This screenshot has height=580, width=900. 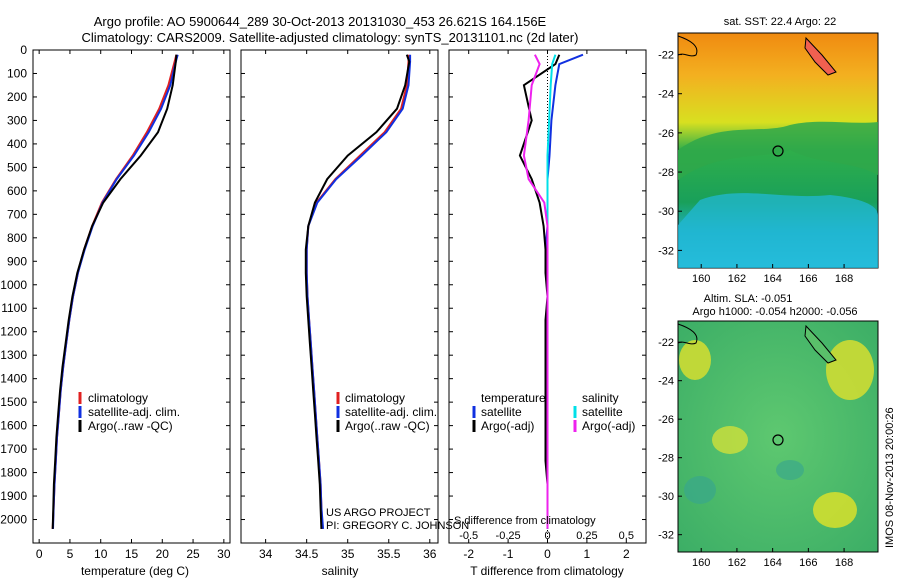 I want to click on depth-tick-label: 1200, so click(x=13, y=332).